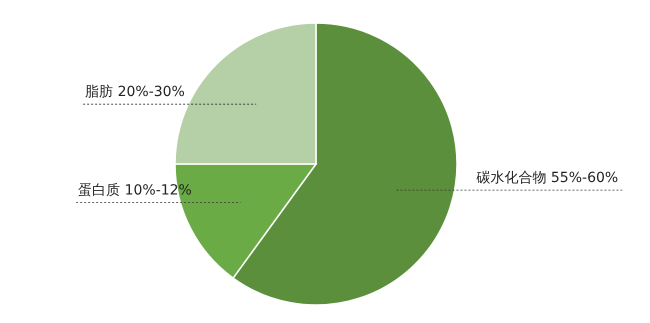  Describe the element at coordinates (546, 178) in the screenshot. I see `slice-label: 碳水化合物 55%-60%` at that location.